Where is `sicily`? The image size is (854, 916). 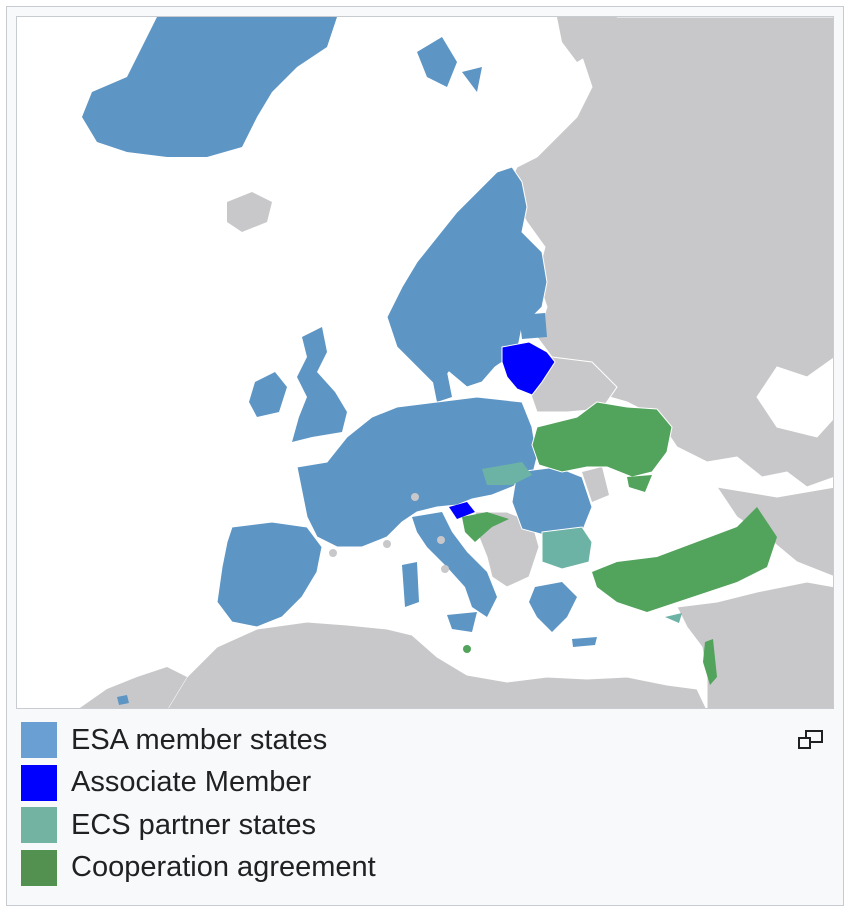
sicily is located at coordinates (462, 622).